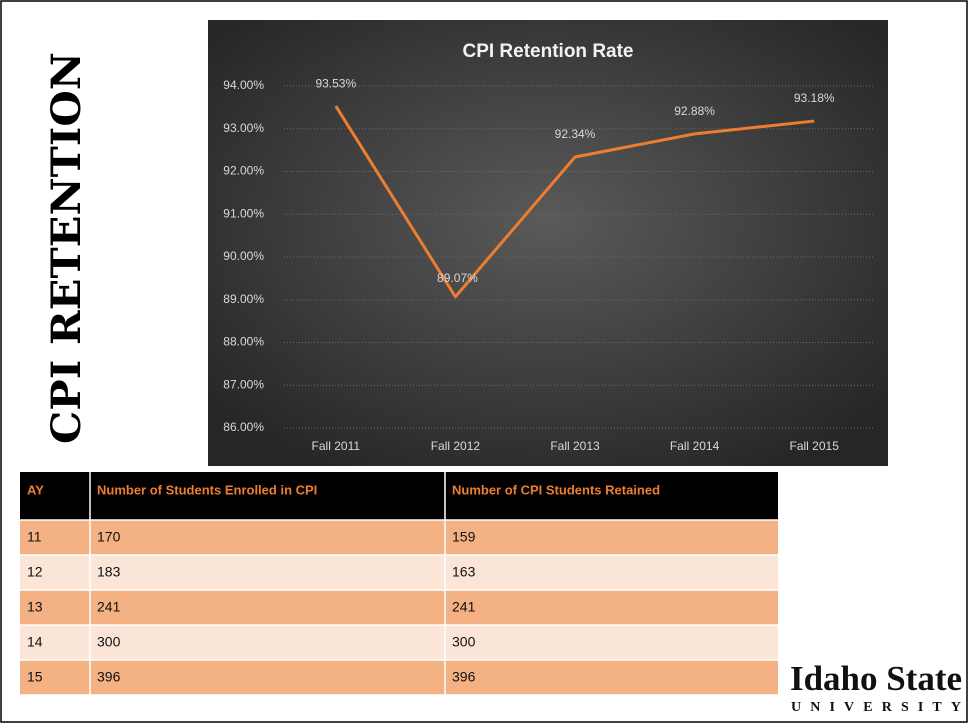 This screenshot has width=968, height=728. I want to click on y-tick-label: 93.00%, so click(243, 128).